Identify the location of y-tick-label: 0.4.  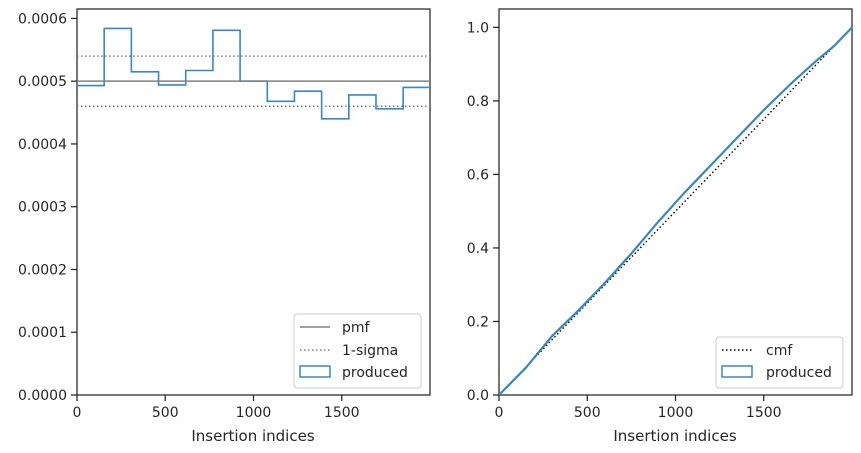
(478, 249).